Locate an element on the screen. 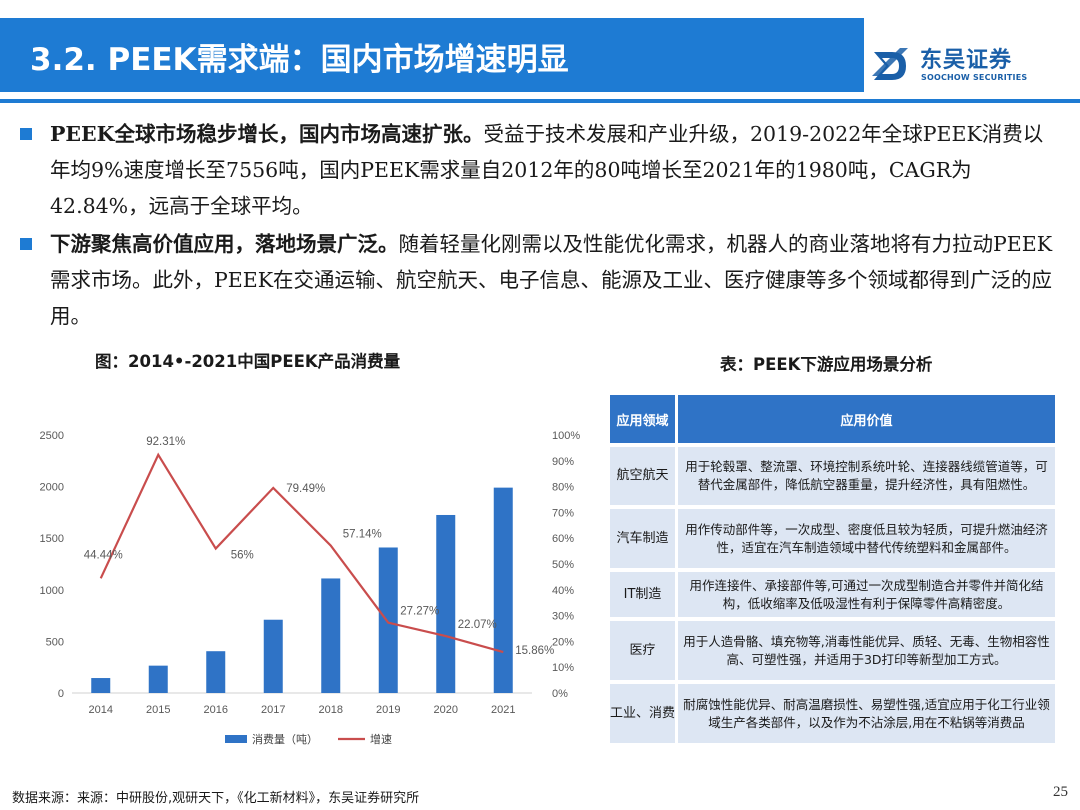 This screenshot has height=810, width=1080. page-number: 25 is located at coordinates (1060, 792).